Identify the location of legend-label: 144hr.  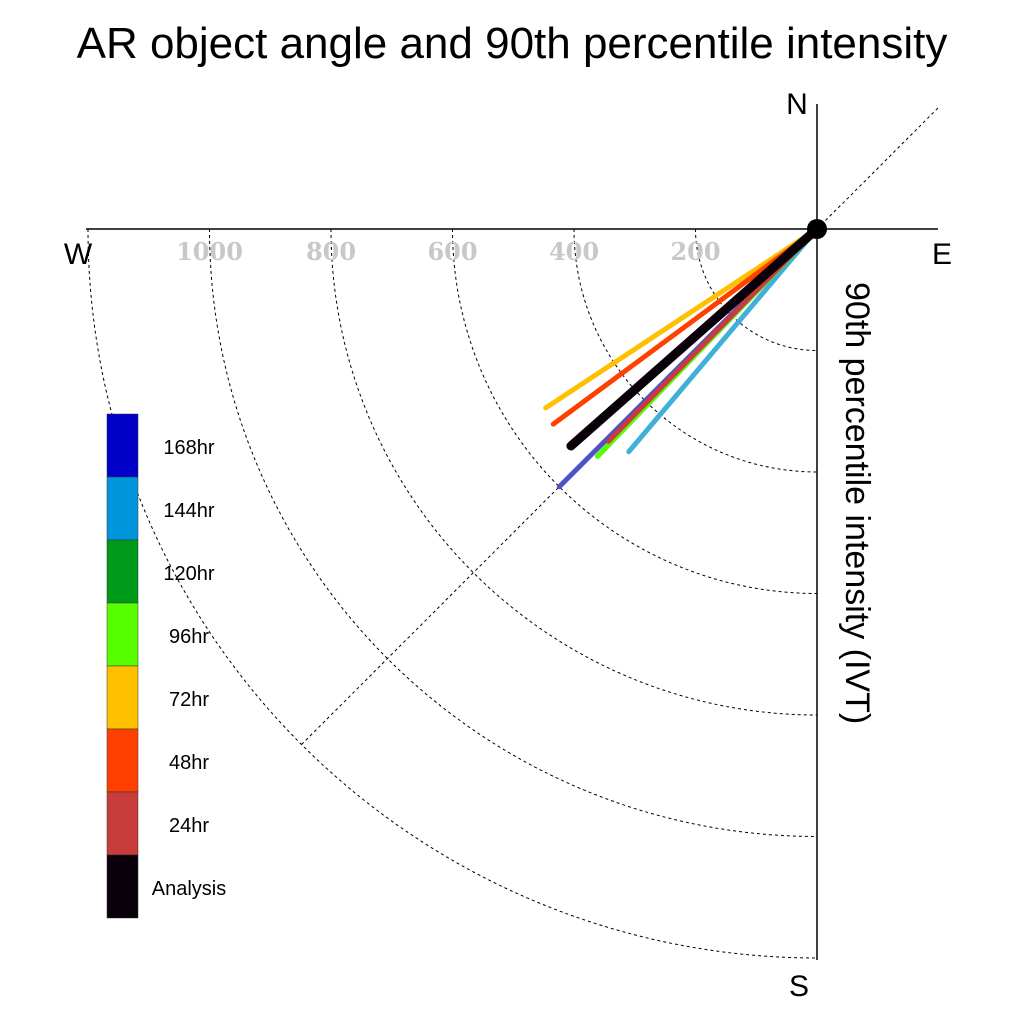
(188, 511).